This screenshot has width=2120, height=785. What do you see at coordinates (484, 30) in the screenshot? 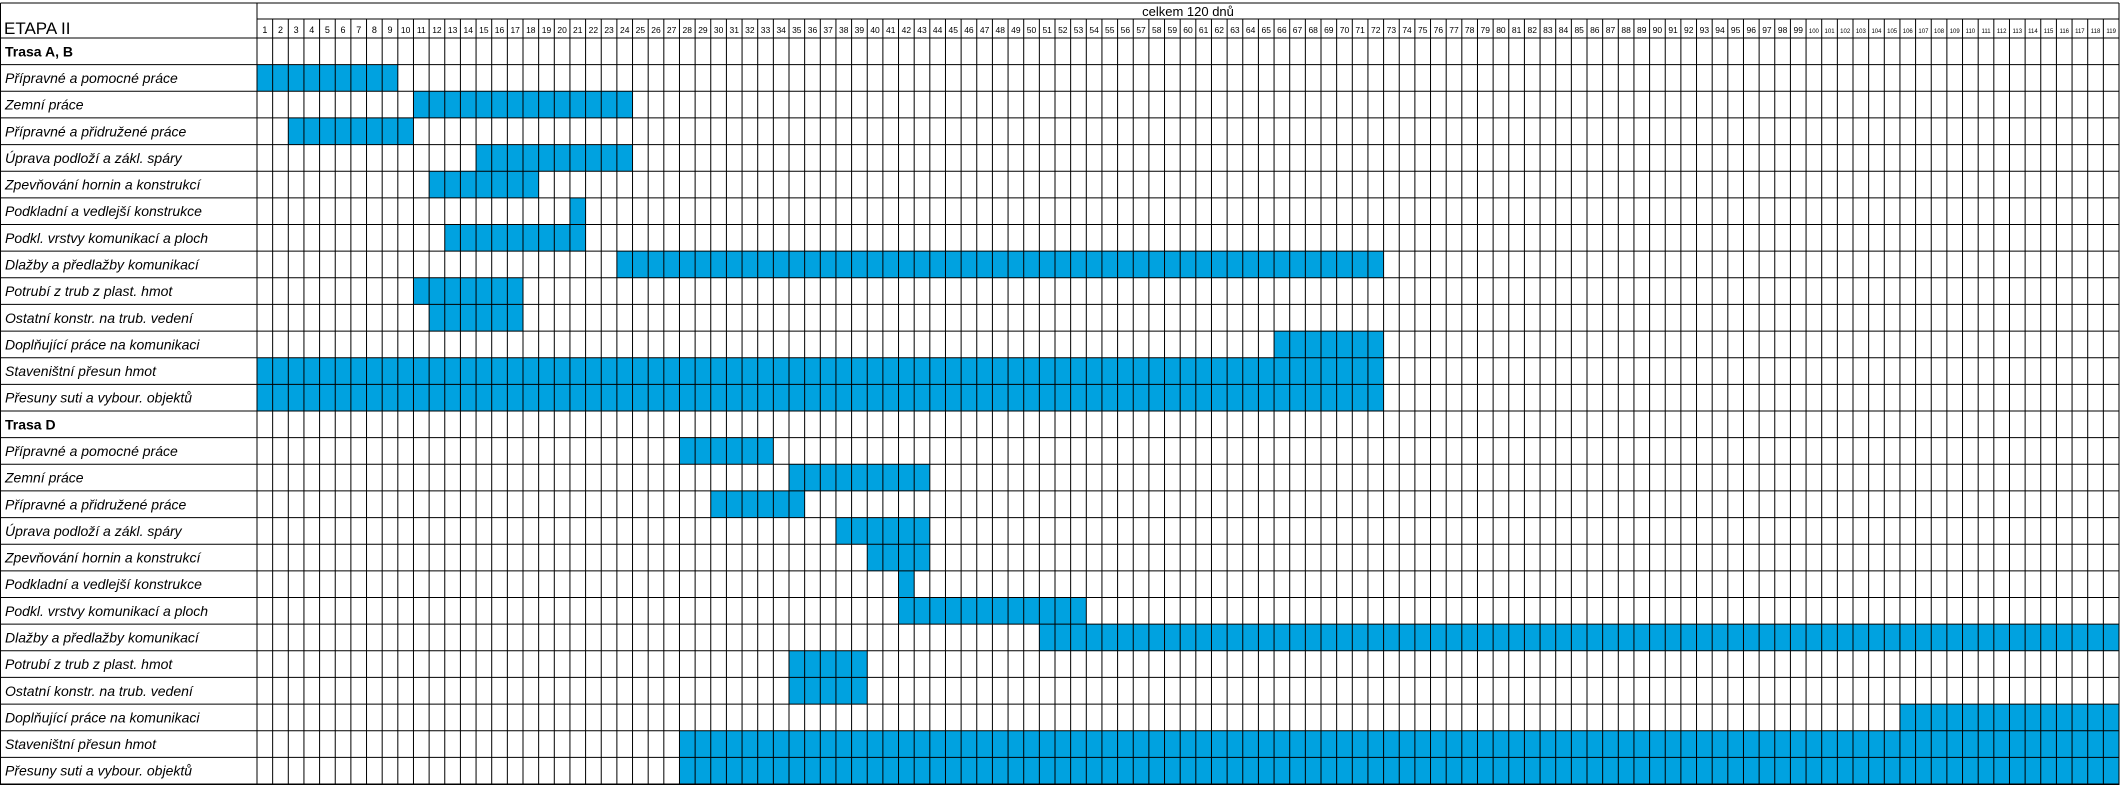
I see `day-number: 15` at bounding box center [484, 30].